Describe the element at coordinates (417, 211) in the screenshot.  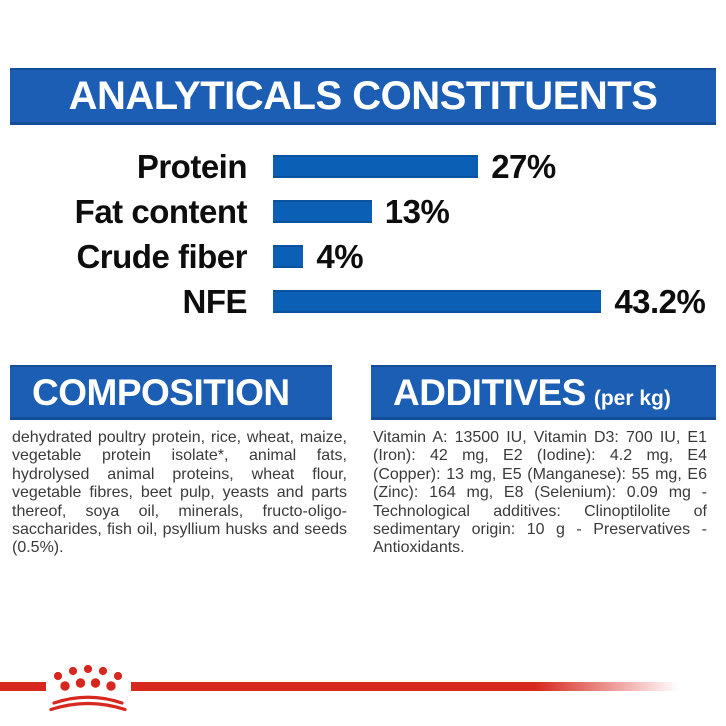
I see `chart-value-label: 13%` at that location.